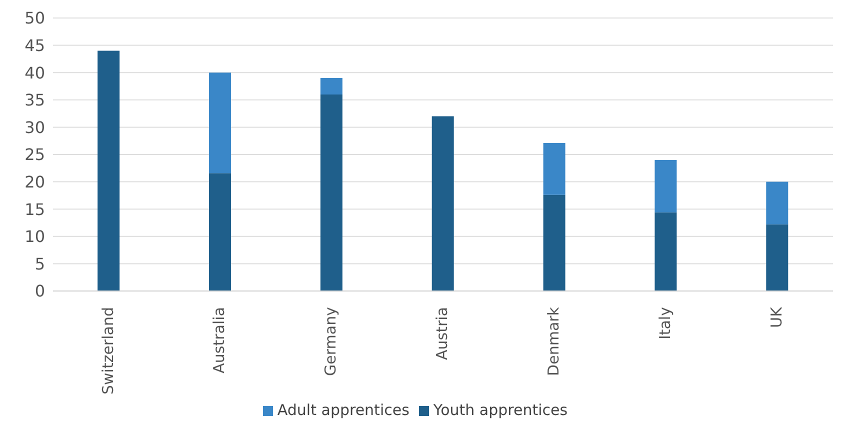 This screenshot has width=861, height=432. What do you see at coordinates (34, 72) in the screenshot?
I see `y-tick-label: 40` at bounding box center [34, 72].